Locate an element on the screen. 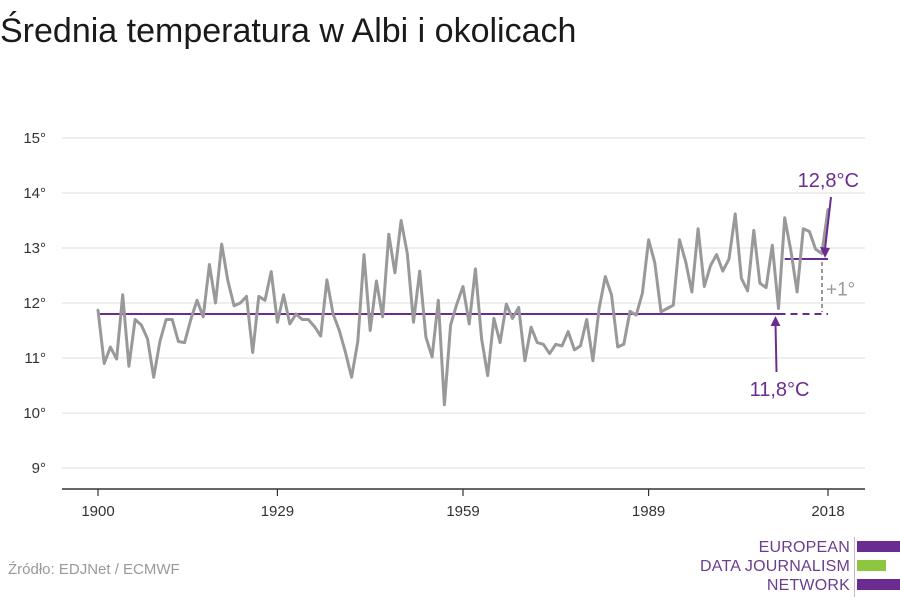 Image resolution: width=900 pixels, height=600 pixels. y-tick-label: 13° is located at coordinates (34, 248).